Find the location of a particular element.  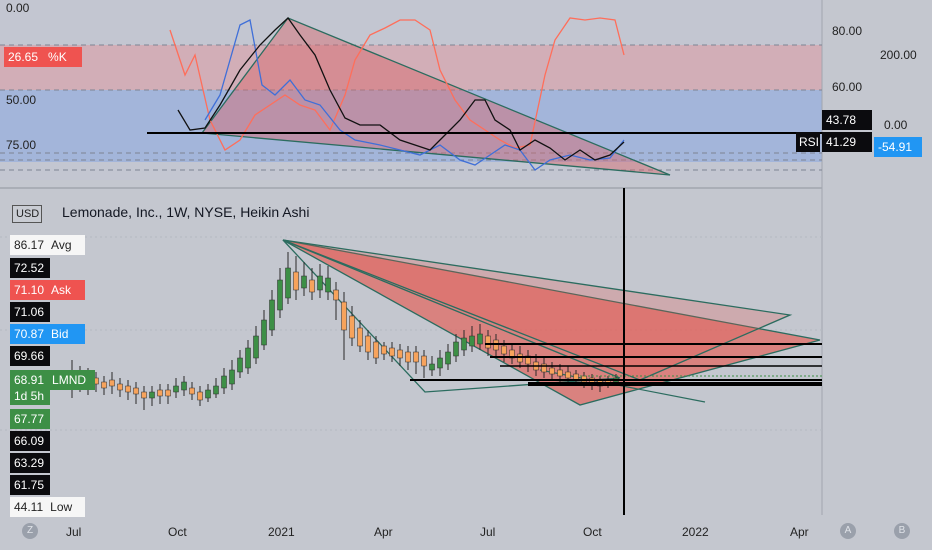

stoch-k-label: %K is located at coordinates (57, 57).